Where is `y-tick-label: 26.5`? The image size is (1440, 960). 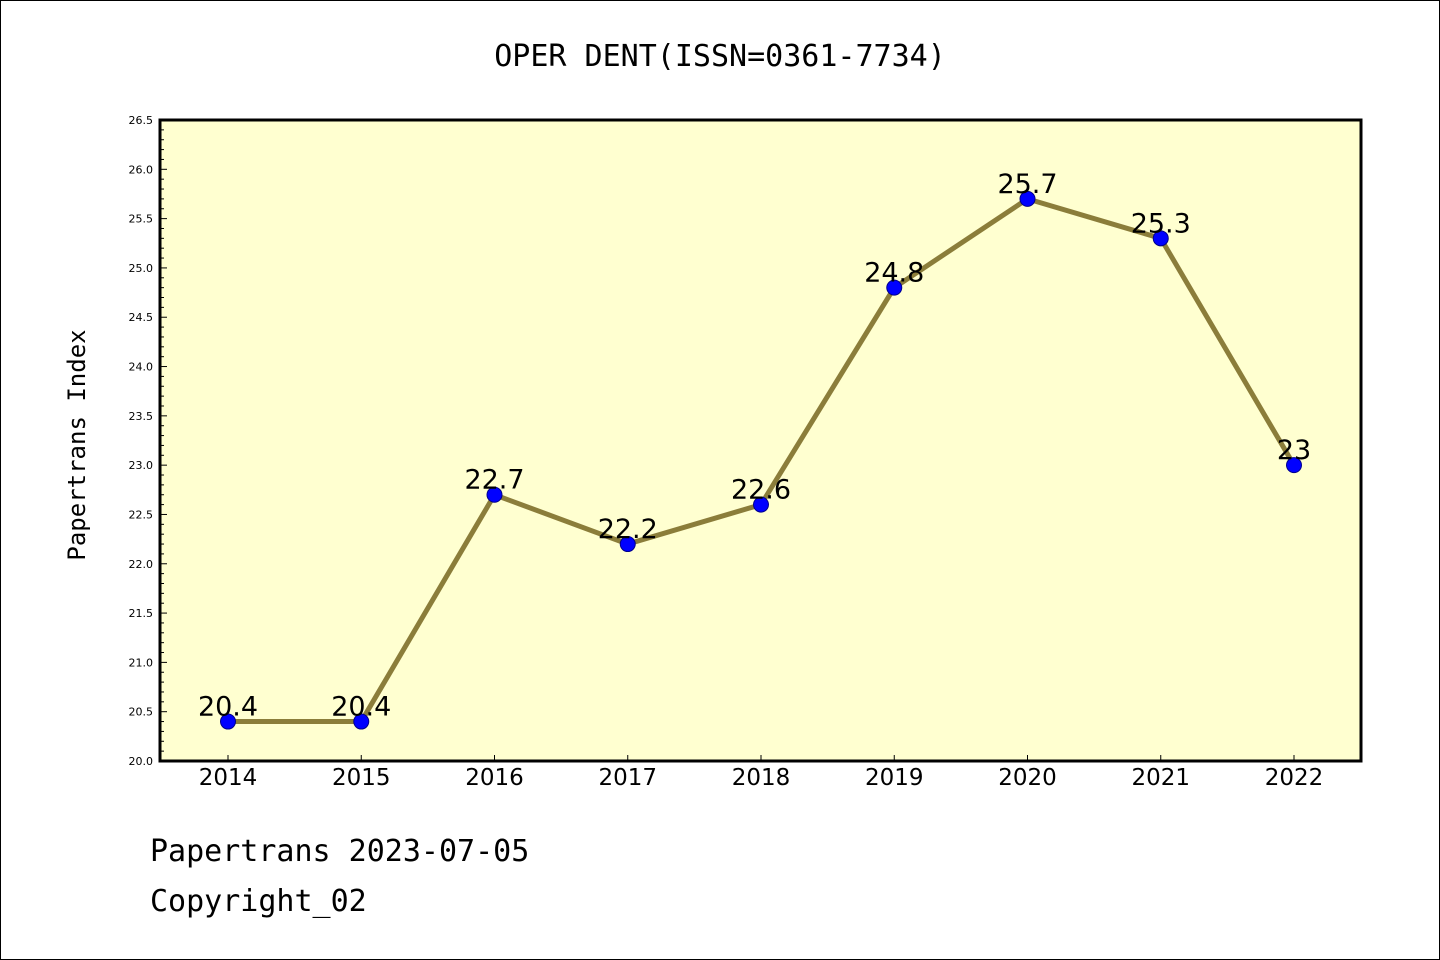 y-tick-label: 26.5 is located at coordinates (141, 120).